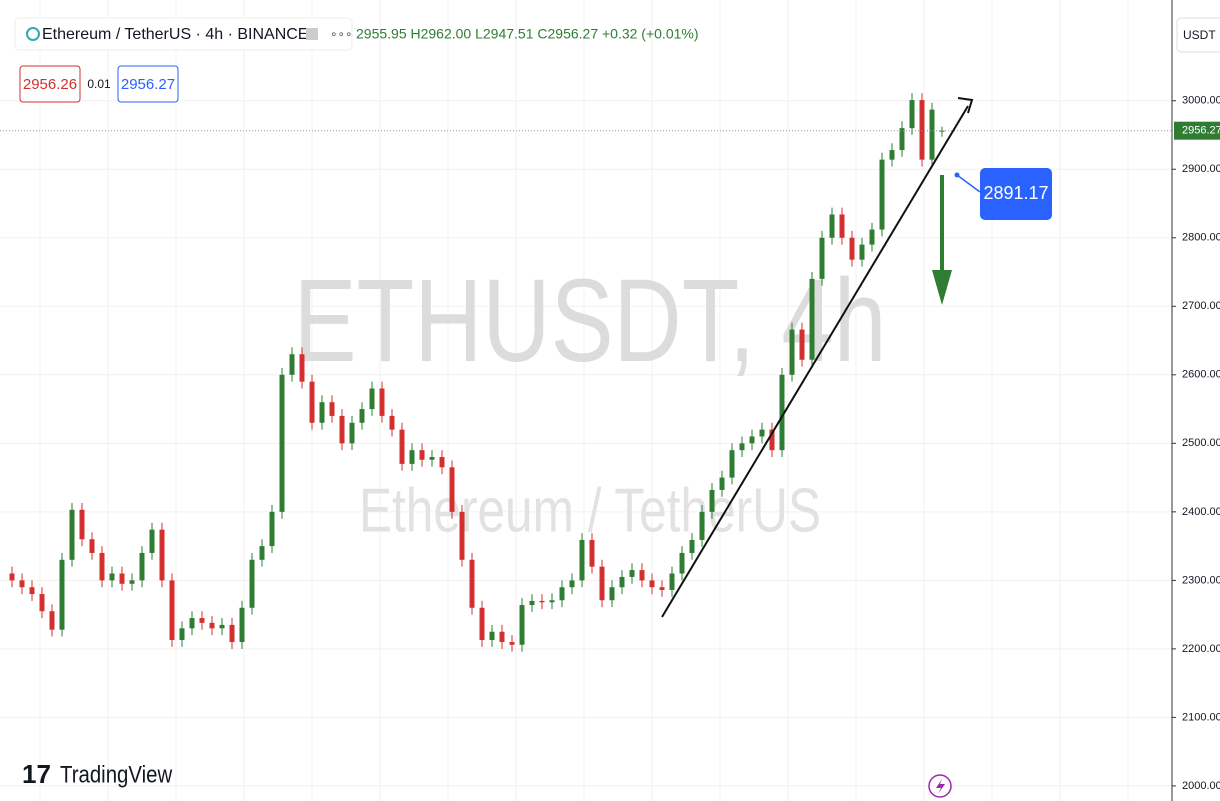  I want to click on currency-label: USDT, so click(1199, 35).